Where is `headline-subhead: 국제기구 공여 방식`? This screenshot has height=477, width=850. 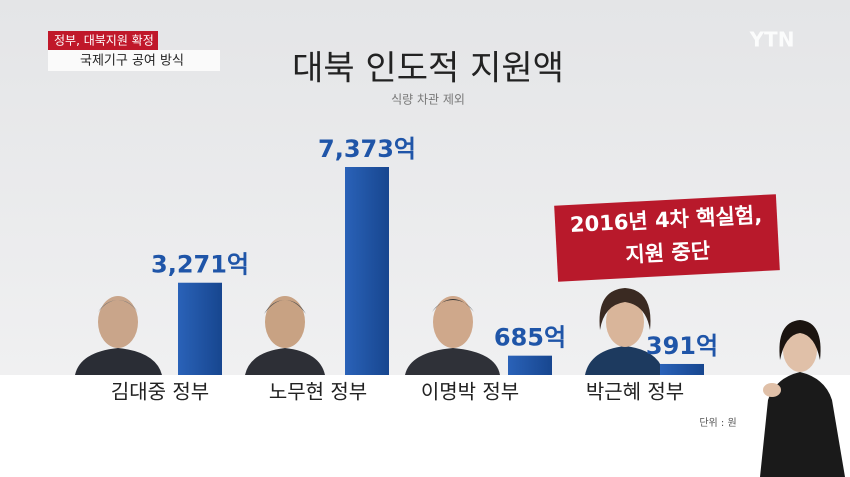
headline-subhead: 국제기구 공여 방식 is located at coordinates (132, 61).